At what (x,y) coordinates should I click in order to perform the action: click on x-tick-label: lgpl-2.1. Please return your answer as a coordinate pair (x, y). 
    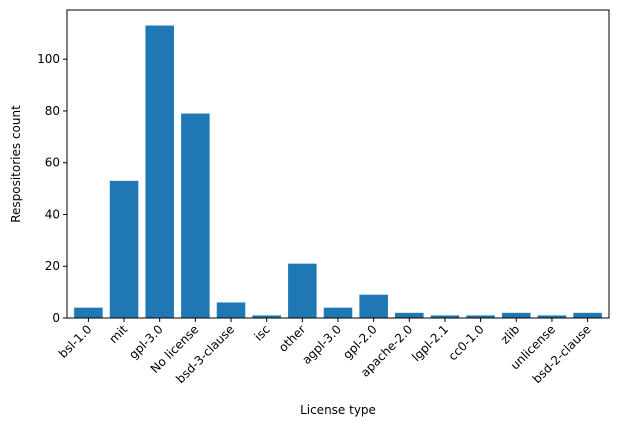
    Looking at the image, I should click on (430, 343).